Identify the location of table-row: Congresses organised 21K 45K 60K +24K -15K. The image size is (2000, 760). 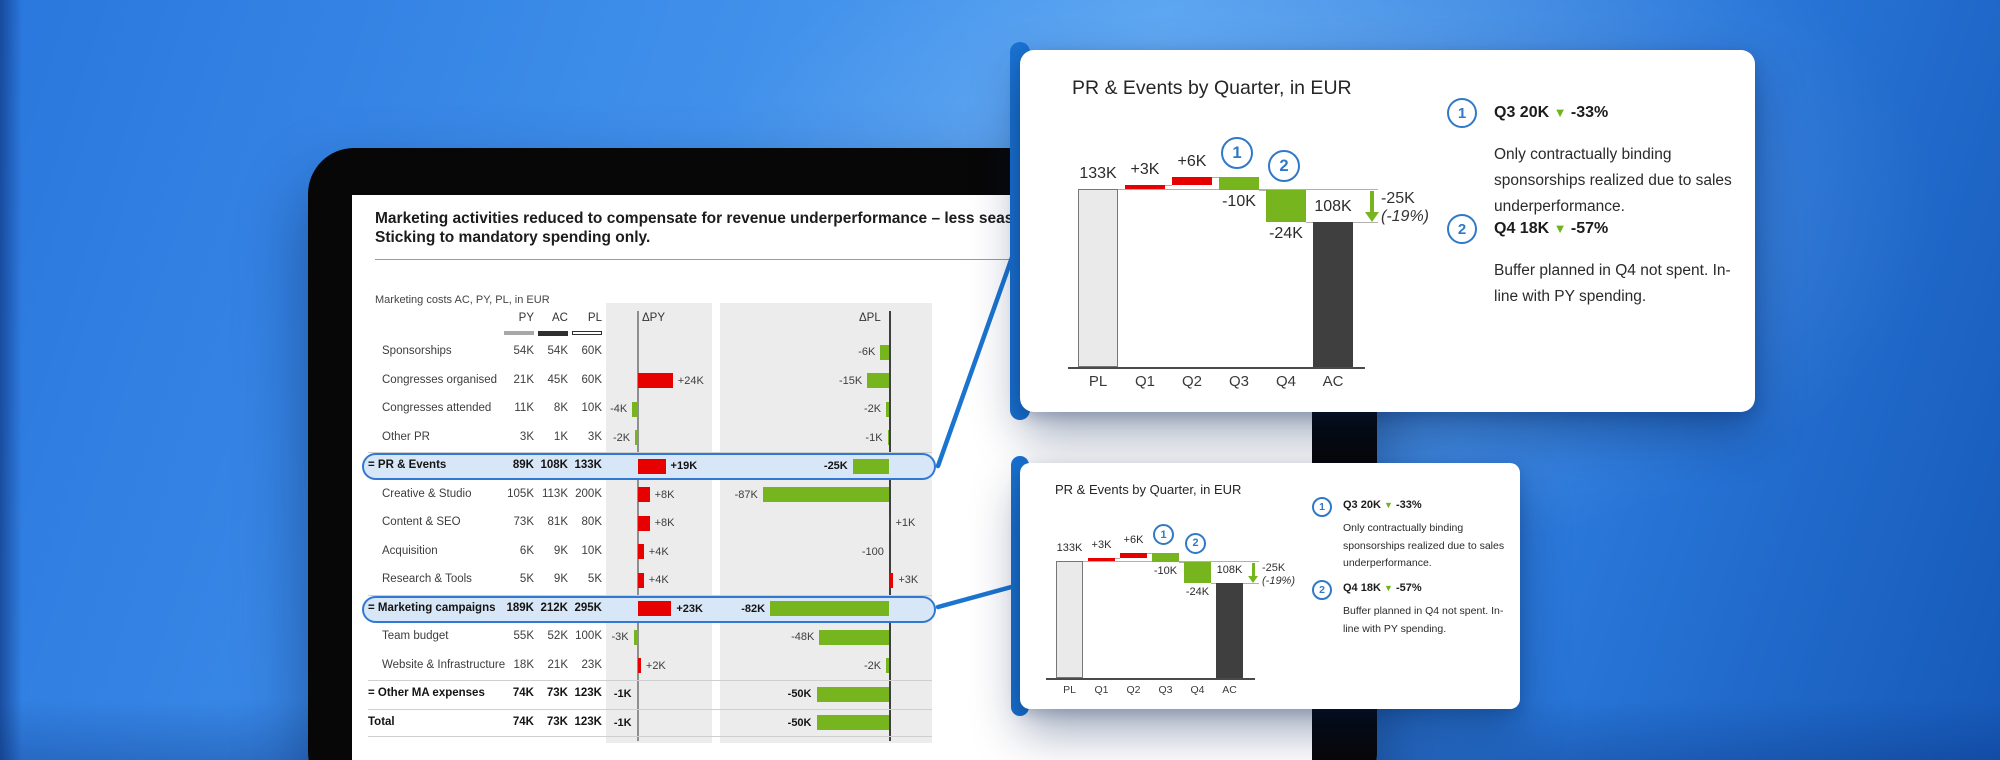
(650, 381).